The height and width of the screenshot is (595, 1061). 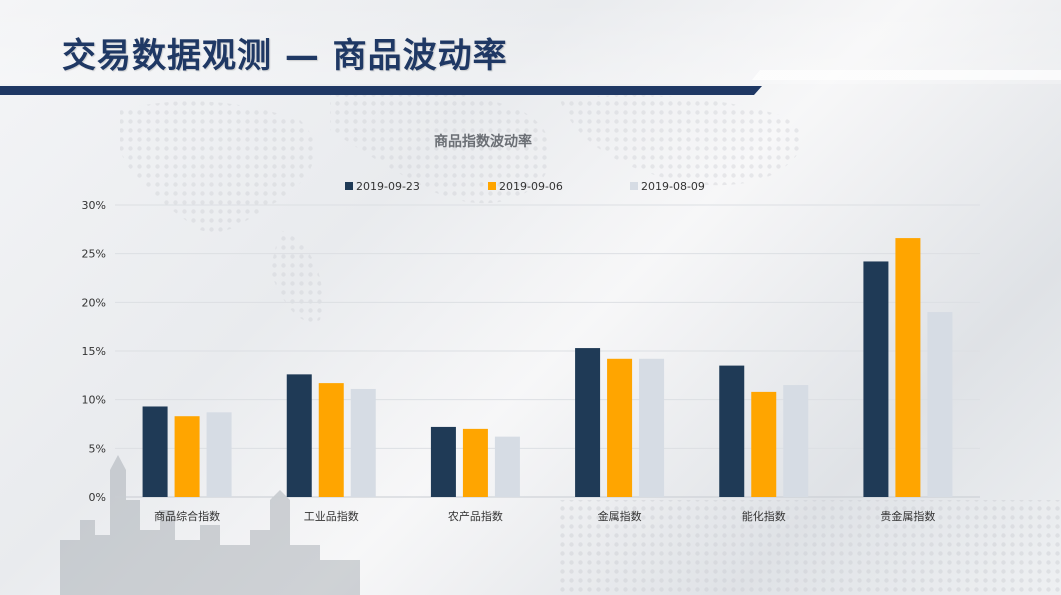 What do you see at coordinates (544, 516) in the screenshot?
I see `x-axis: 商品综合指数 工业品指数 农产品指数 金属指数 能化指数 贵金属指数` at bounding box center [544, 516].